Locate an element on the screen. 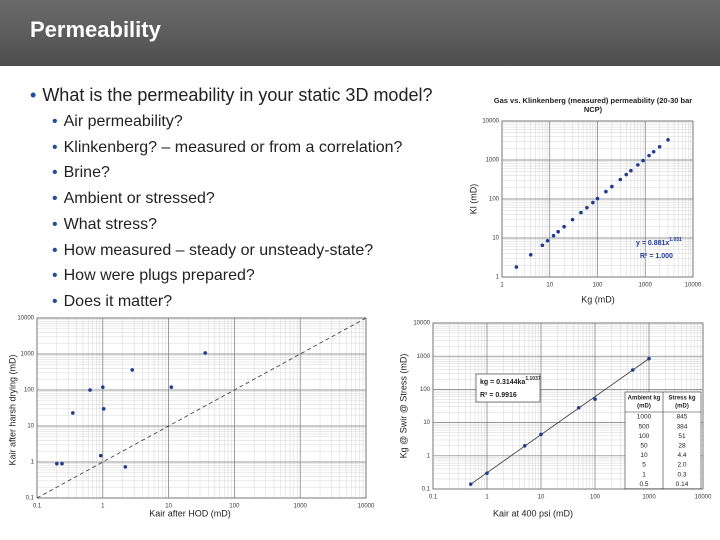  table-cell: 500 is located at coordinates (644, 426).